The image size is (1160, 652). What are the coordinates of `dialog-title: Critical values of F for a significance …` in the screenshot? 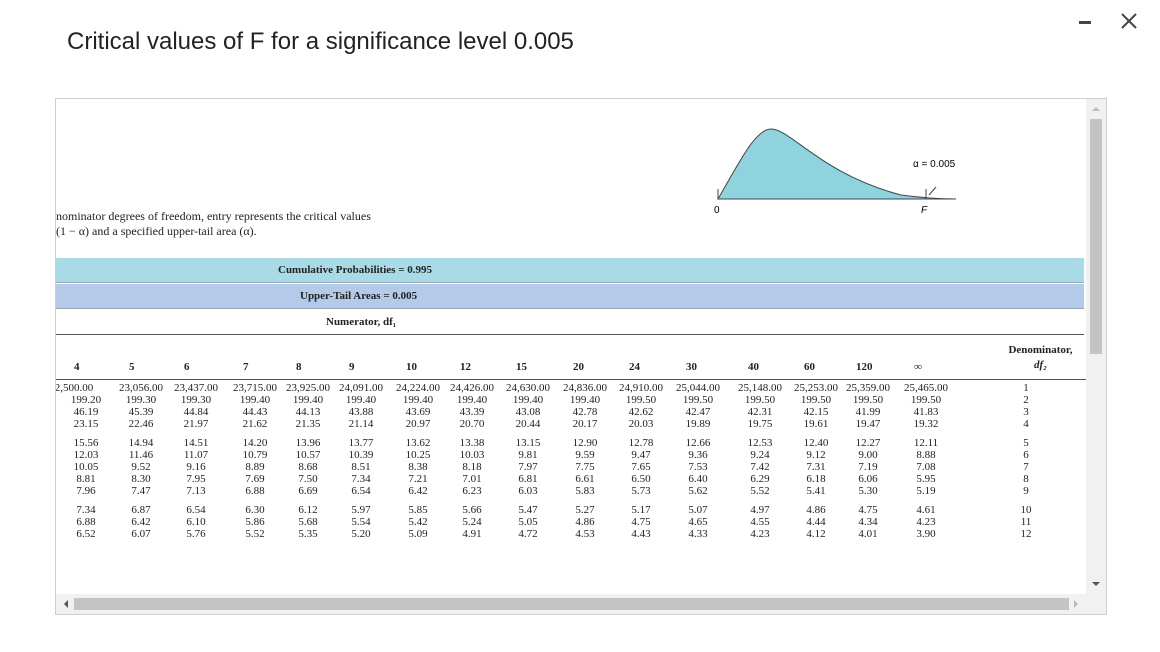 It's located at (320, 41).